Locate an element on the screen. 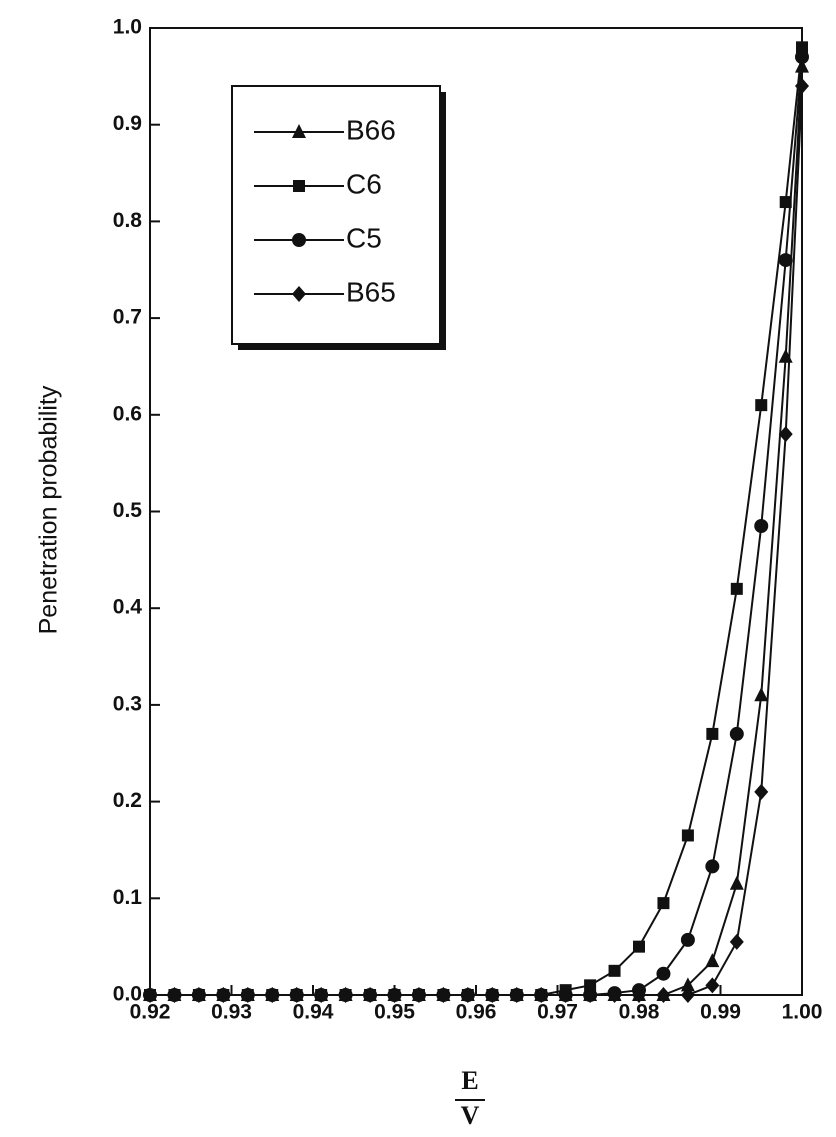 This screenshot has width=836, height=1137. x-tick-label: 0.99 is located at coordinates (720, 1012).